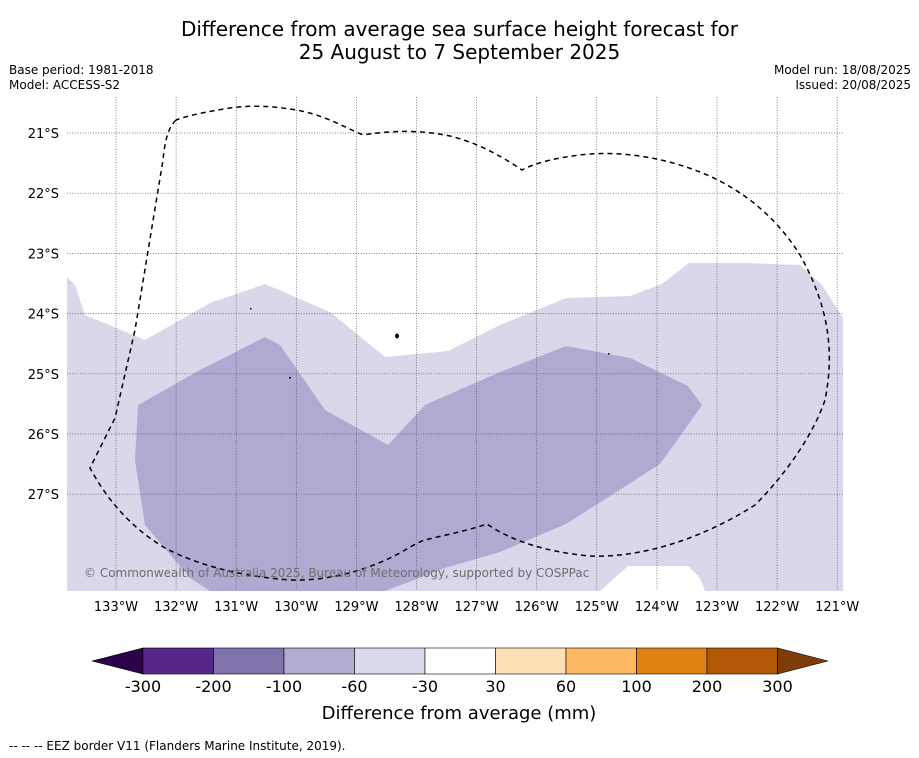 The image size is (919, 758). I want to click on colorbar-over-arrow, so click(803, 661).